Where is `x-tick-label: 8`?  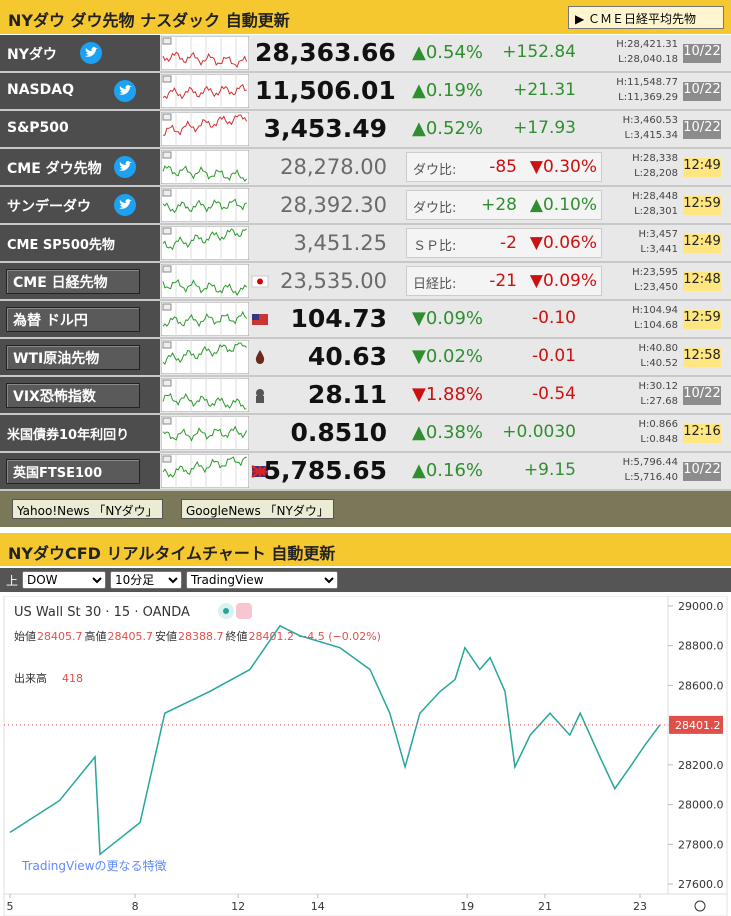
x-tick-label: 8 is located at coordinates (135, 906).